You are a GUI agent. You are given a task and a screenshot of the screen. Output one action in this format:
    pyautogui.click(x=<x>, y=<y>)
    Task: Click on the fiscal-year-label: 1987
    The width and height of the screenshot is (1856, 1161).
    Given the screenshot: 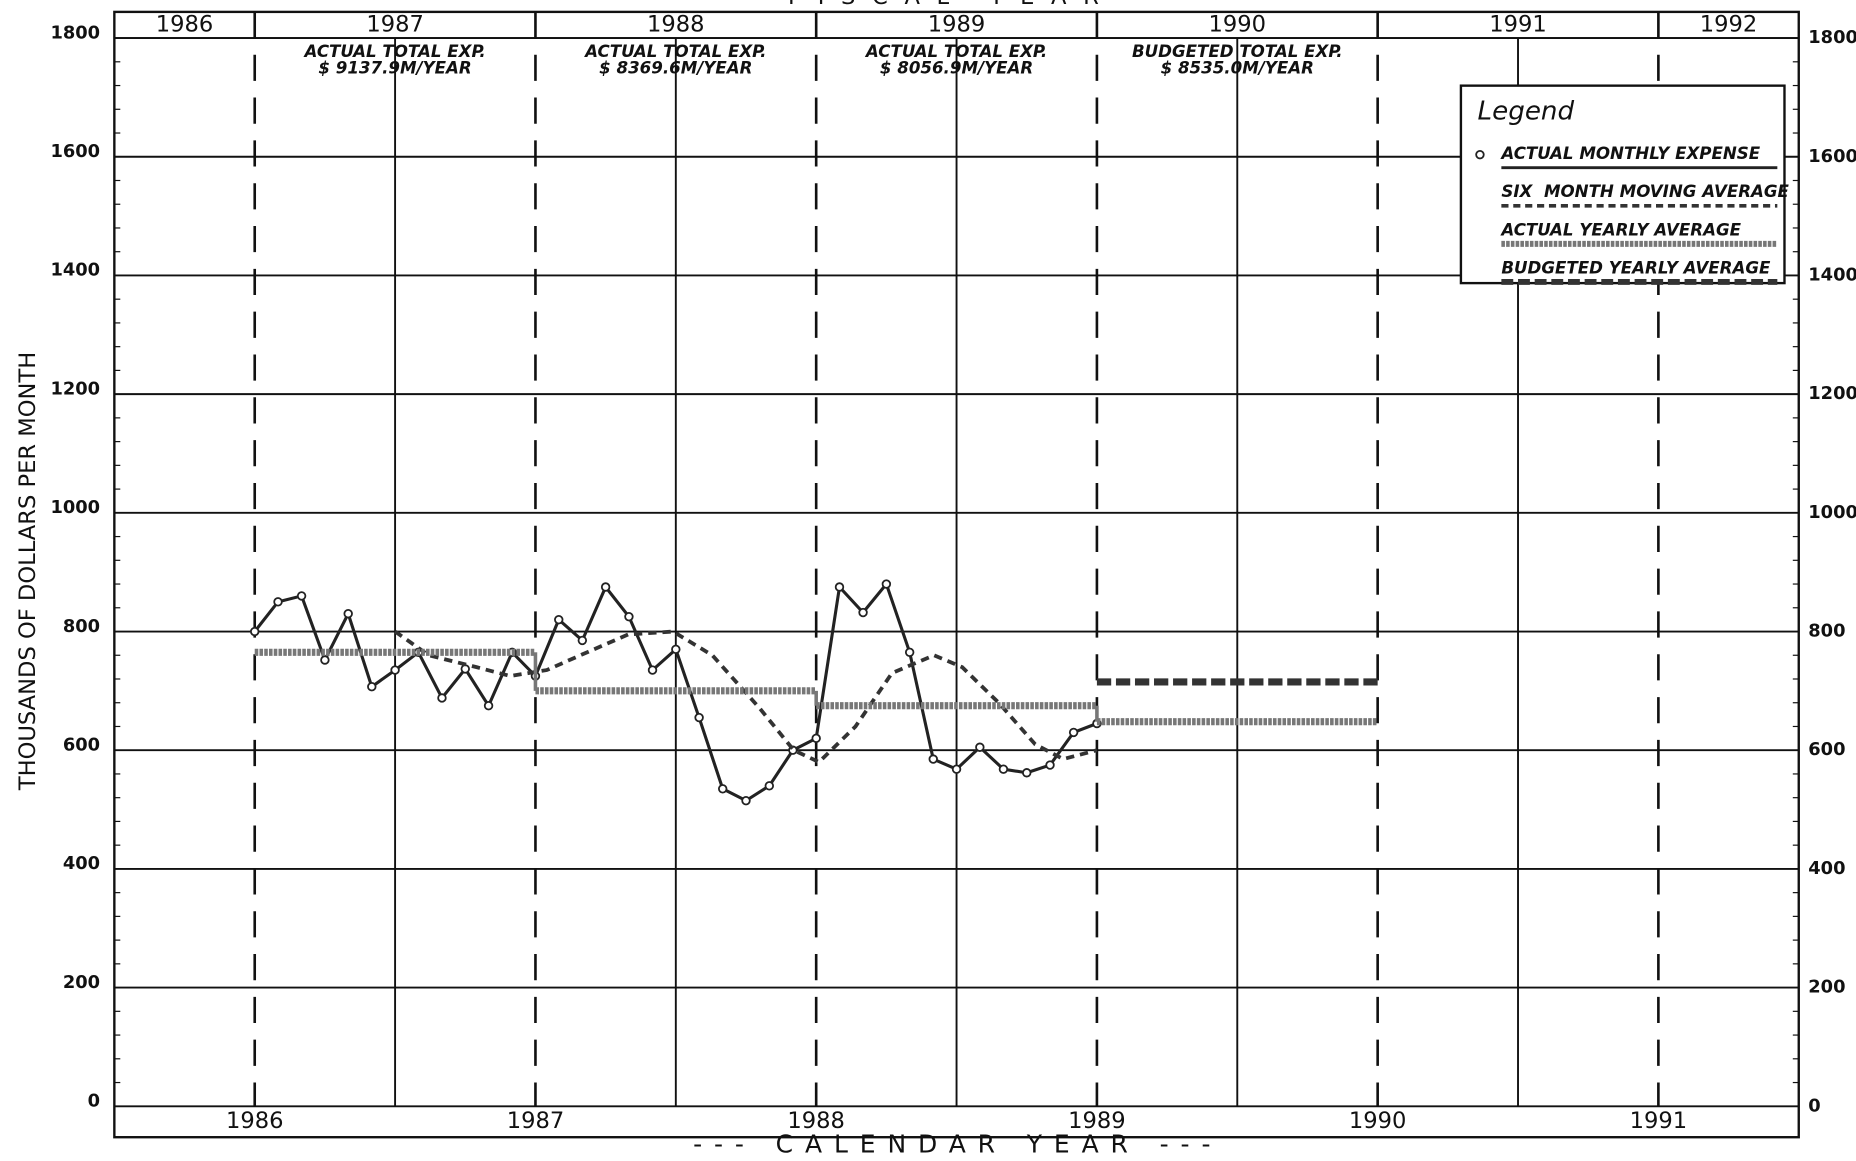 What is the action you would take?
    pyautogui.click(x=395, y=24)
    